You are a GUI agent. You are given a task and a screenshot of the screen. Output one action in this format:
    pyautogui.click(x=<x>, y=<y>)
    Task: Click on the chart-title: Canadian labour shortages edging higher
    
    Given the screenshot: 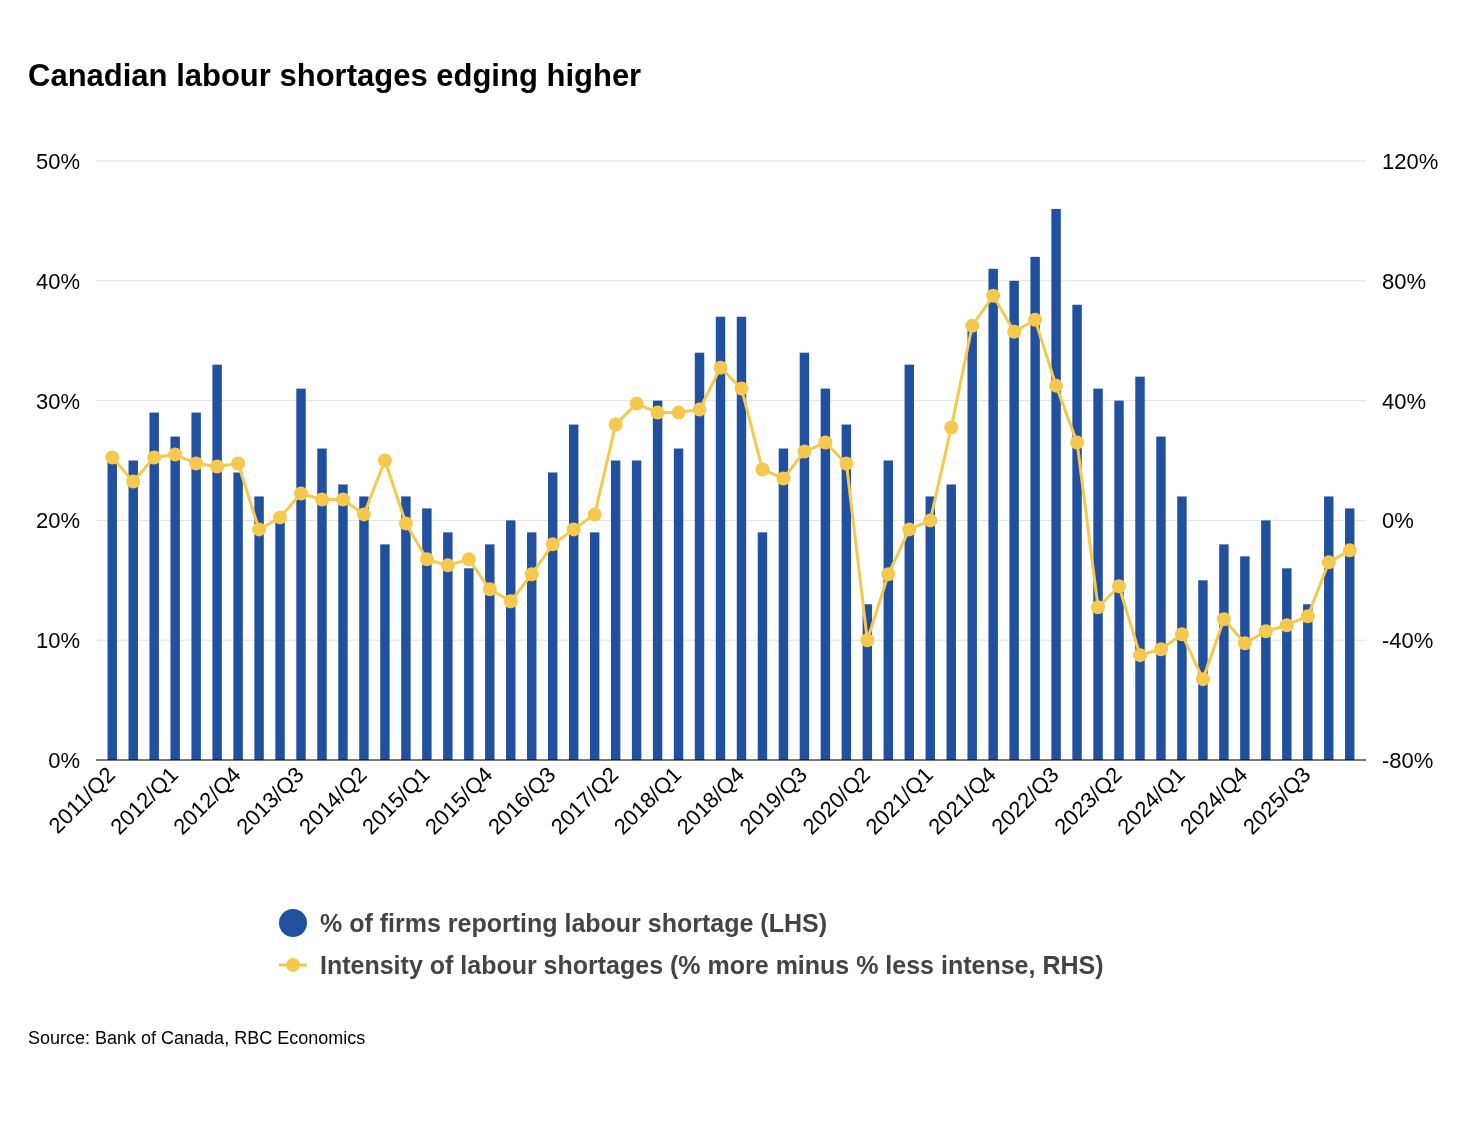 What is the action you would take?
    pyautogui.click(x=335, y=75)
    